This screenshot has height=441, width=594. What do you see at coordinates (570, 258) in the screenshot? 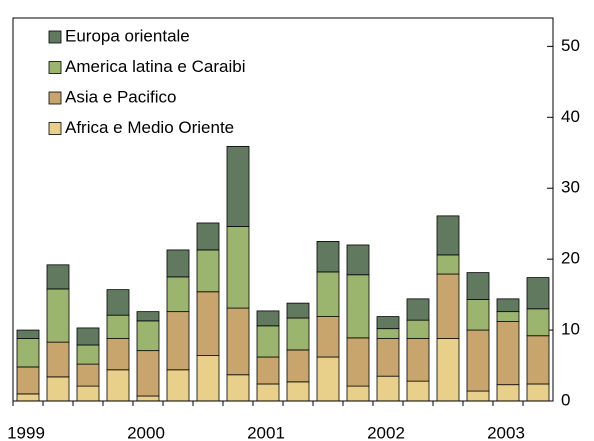
I see `y-tick-label: 20` at bounding box center [570, 258].